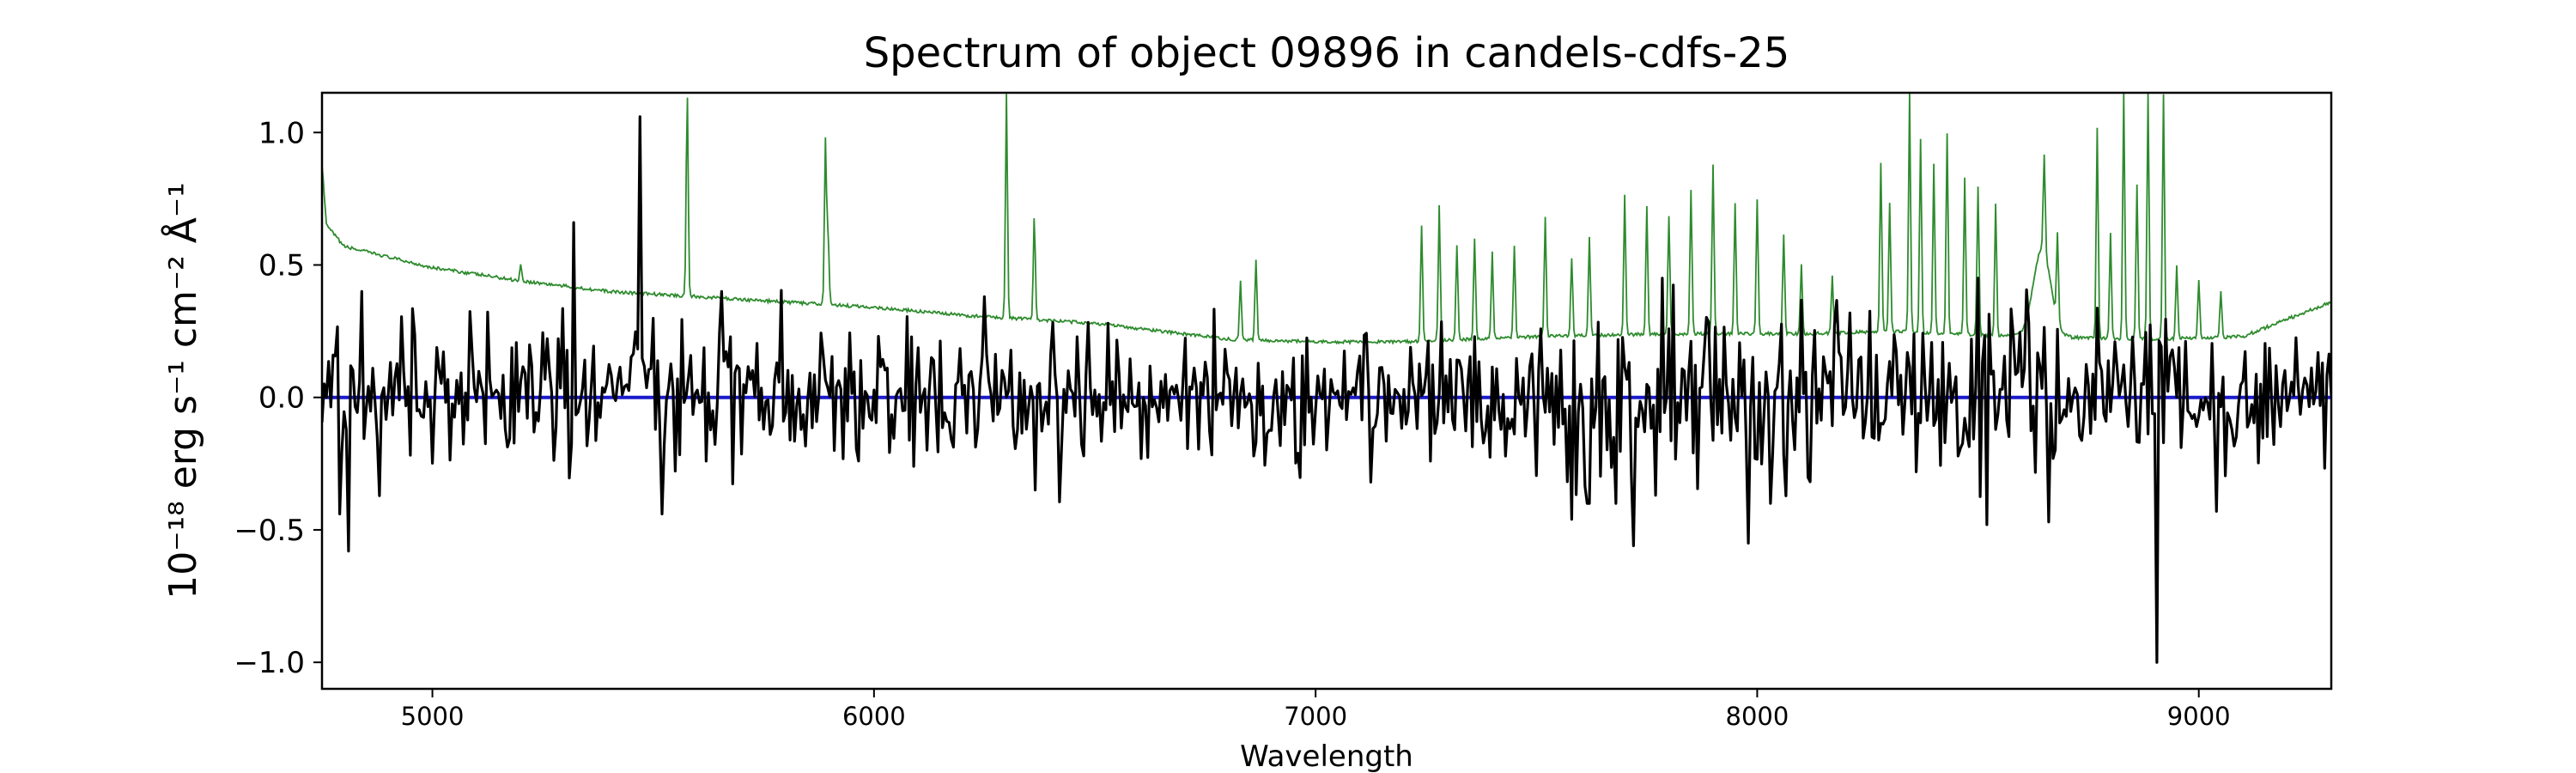 This screenshot has width=2576, height=773. Describe the element at coordinates (874, 716) in the screenshot. I see `x-tick-label: 6000` at that location.